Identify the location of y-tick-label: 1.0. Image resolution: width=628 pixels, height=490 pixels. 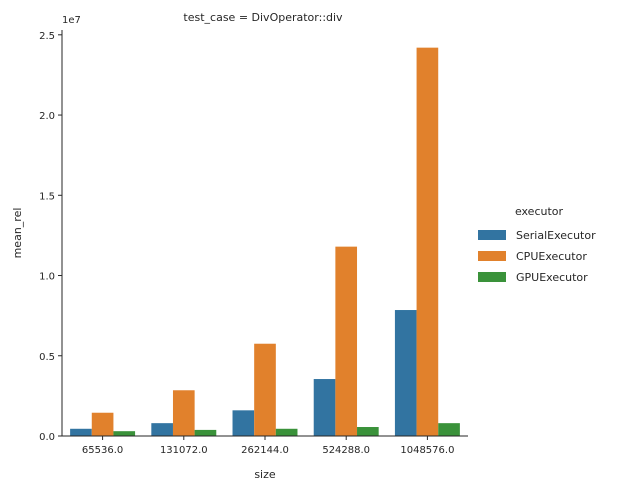
(47, 277).